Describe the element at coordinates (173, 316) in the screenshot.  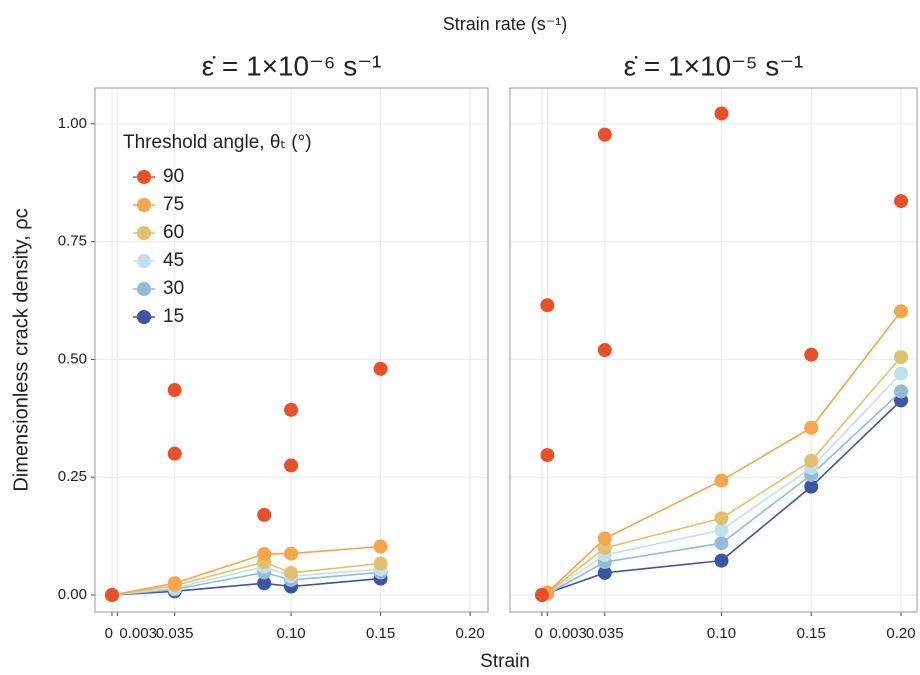
I see `legend-label: 15` at that location.